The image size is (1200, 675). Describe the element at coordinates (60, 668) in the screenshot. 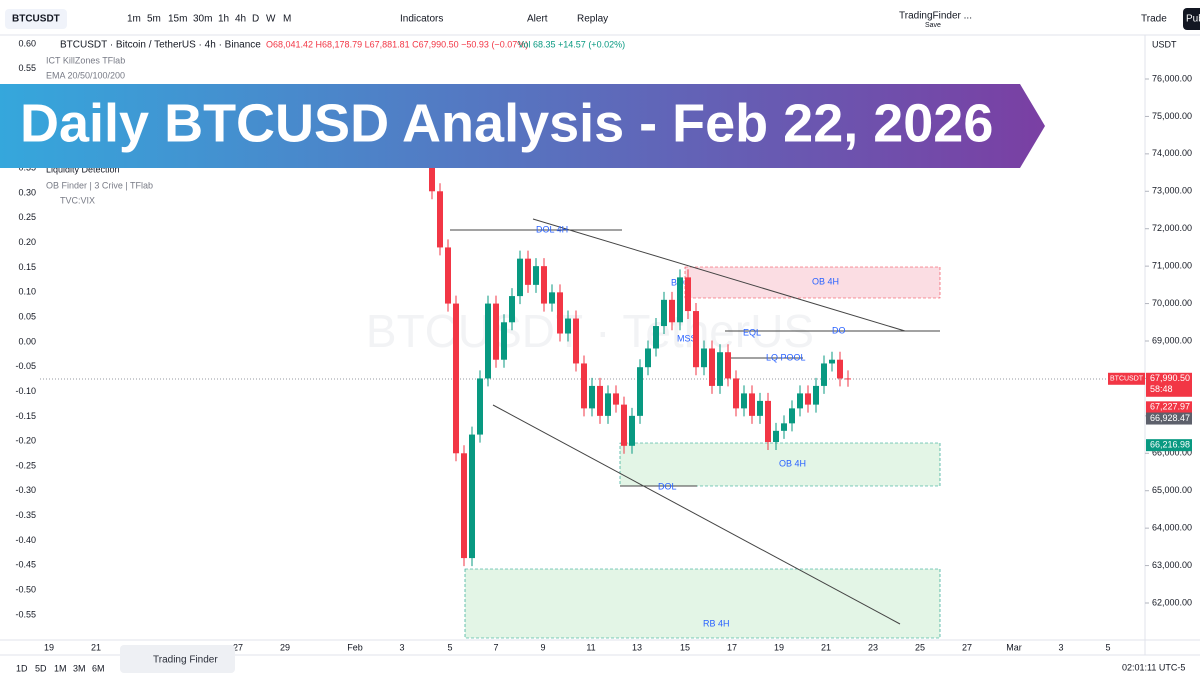

I see `range-button: 1M` at that location.